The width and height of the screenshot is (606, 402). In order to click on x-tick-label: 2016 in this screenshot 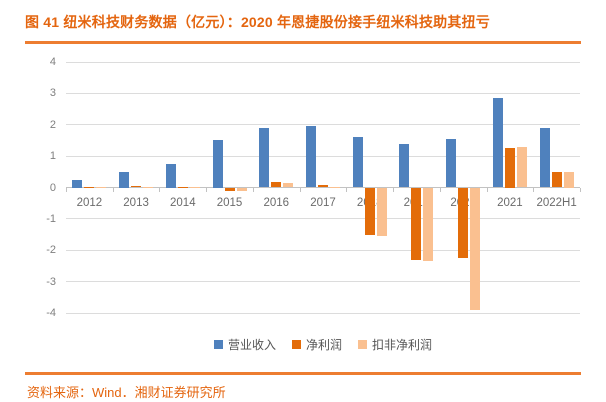, I will do `click(276, 203)`.